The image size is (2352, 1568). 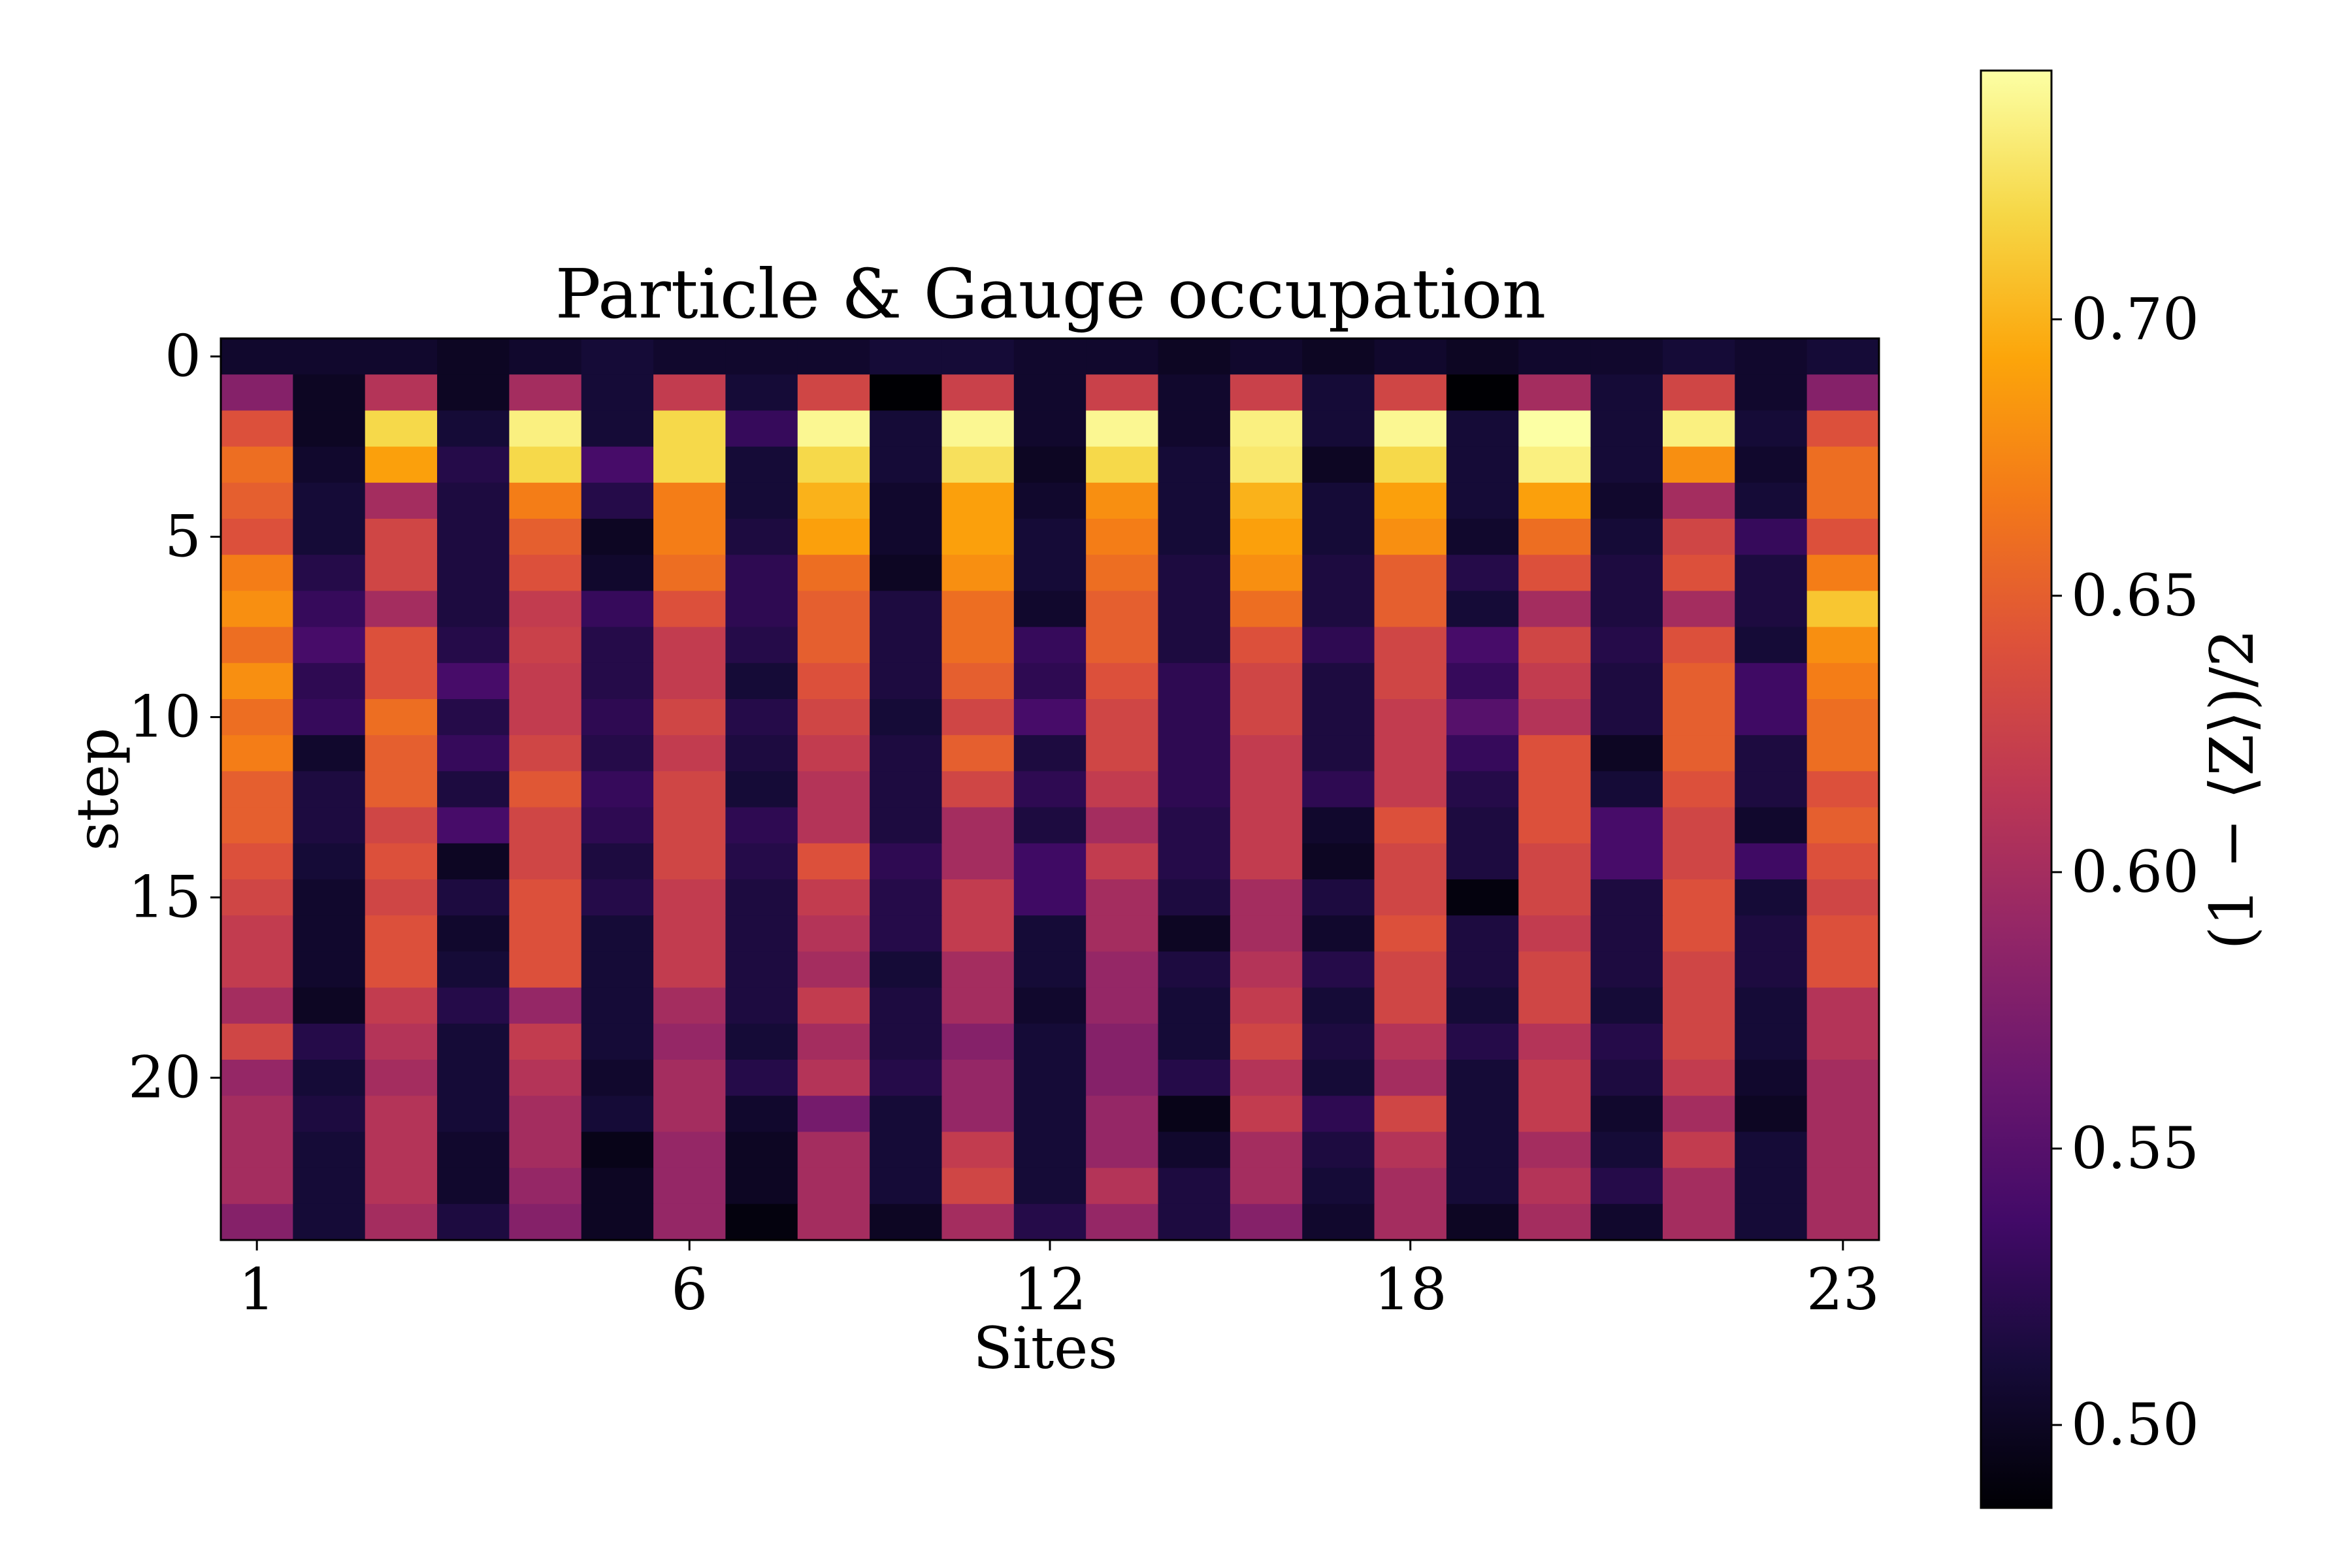 I want to click on y-tick-label: 5, so click(x=183, y=536).